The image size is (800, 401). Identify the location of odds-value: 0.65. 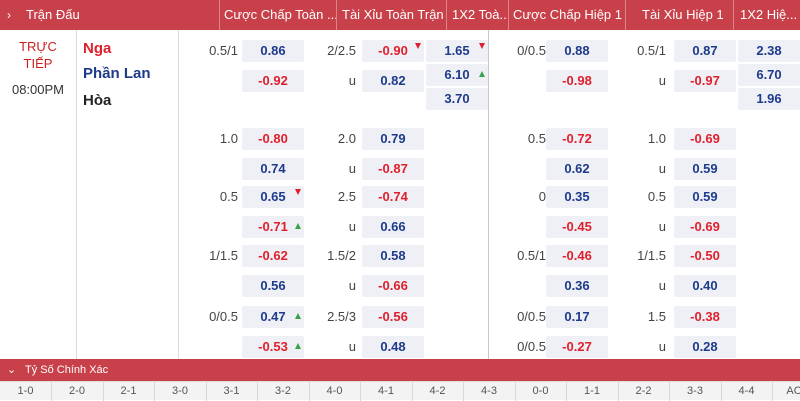
(272, 196).